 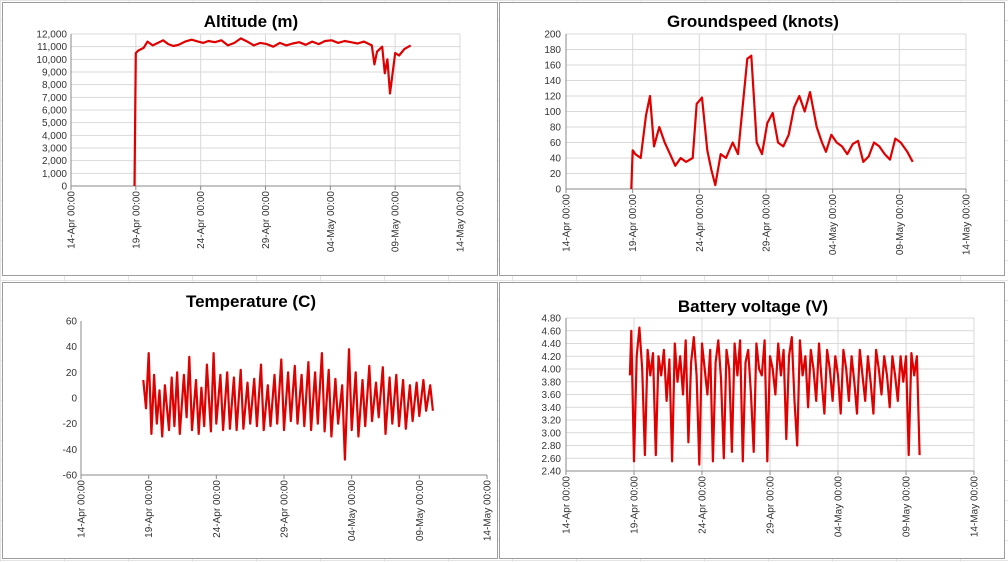 I want to click on y-tick-label: 8,000, so click(x=54, y=85).